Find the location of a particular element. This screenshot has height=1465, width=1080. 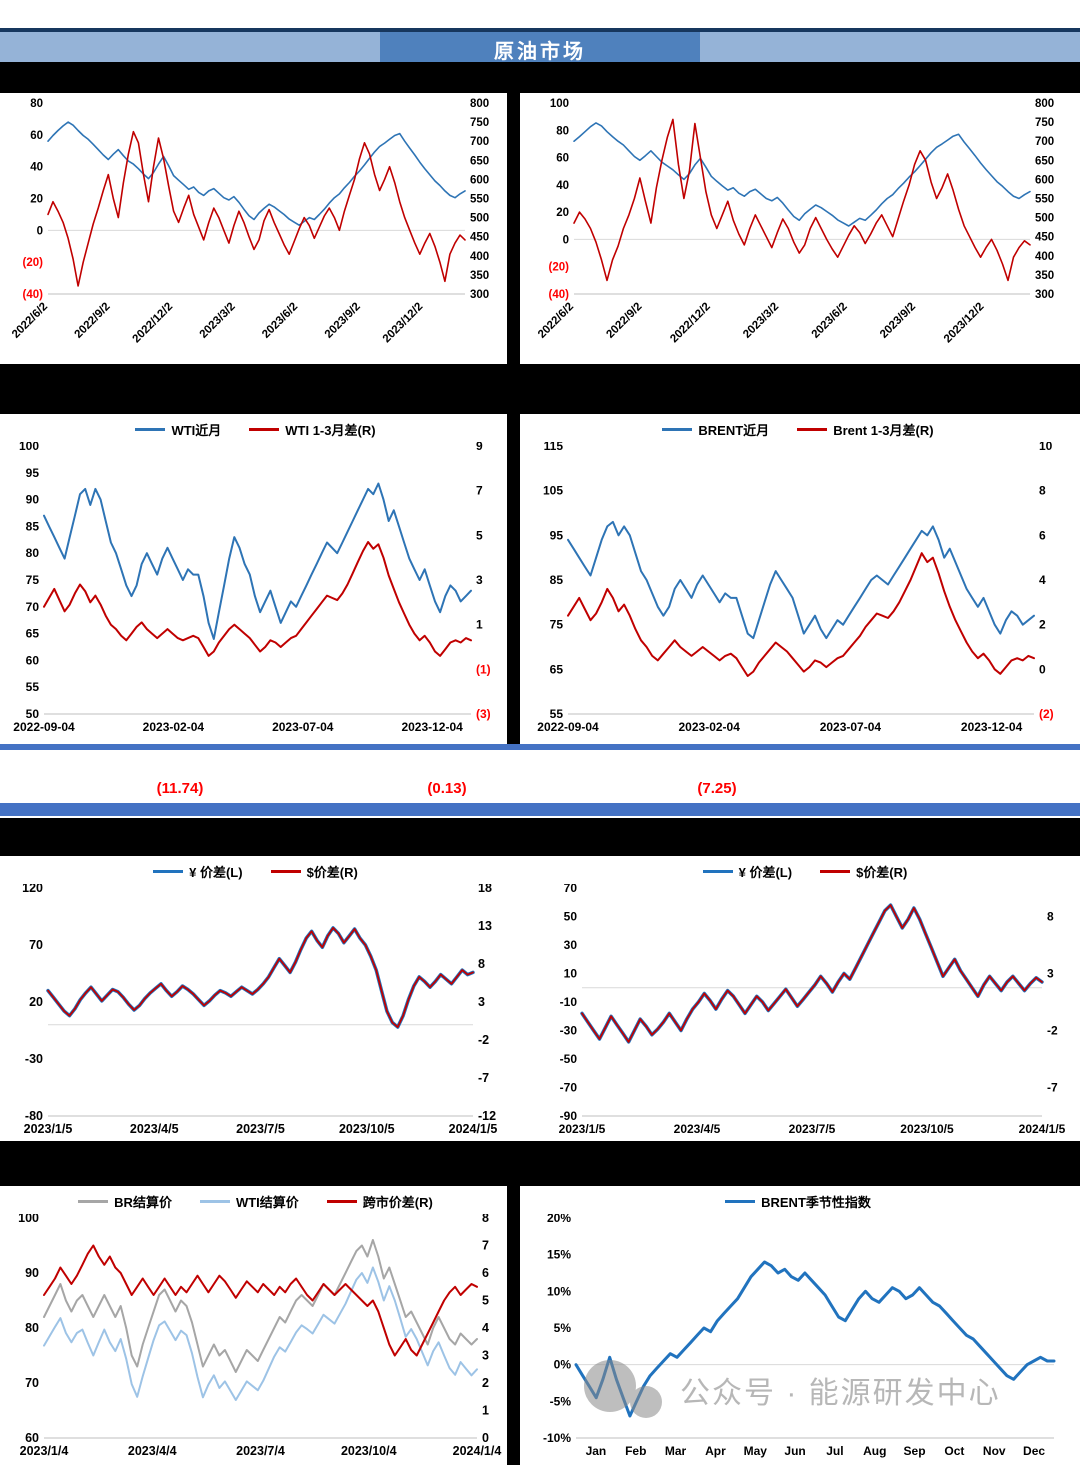

chart-legend: BRENT近月 Brent 1-3月差(R) is located at coordinates (798, 429).